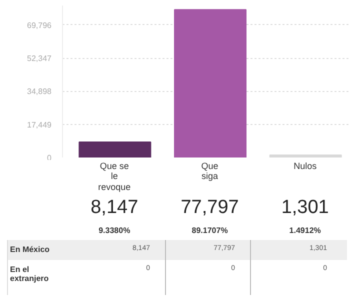 This screenshot has width=350, height=300. Describe the element at coordinates (305, 166) in the screenshot. I see `x-tick-label: Nulos` at that location.